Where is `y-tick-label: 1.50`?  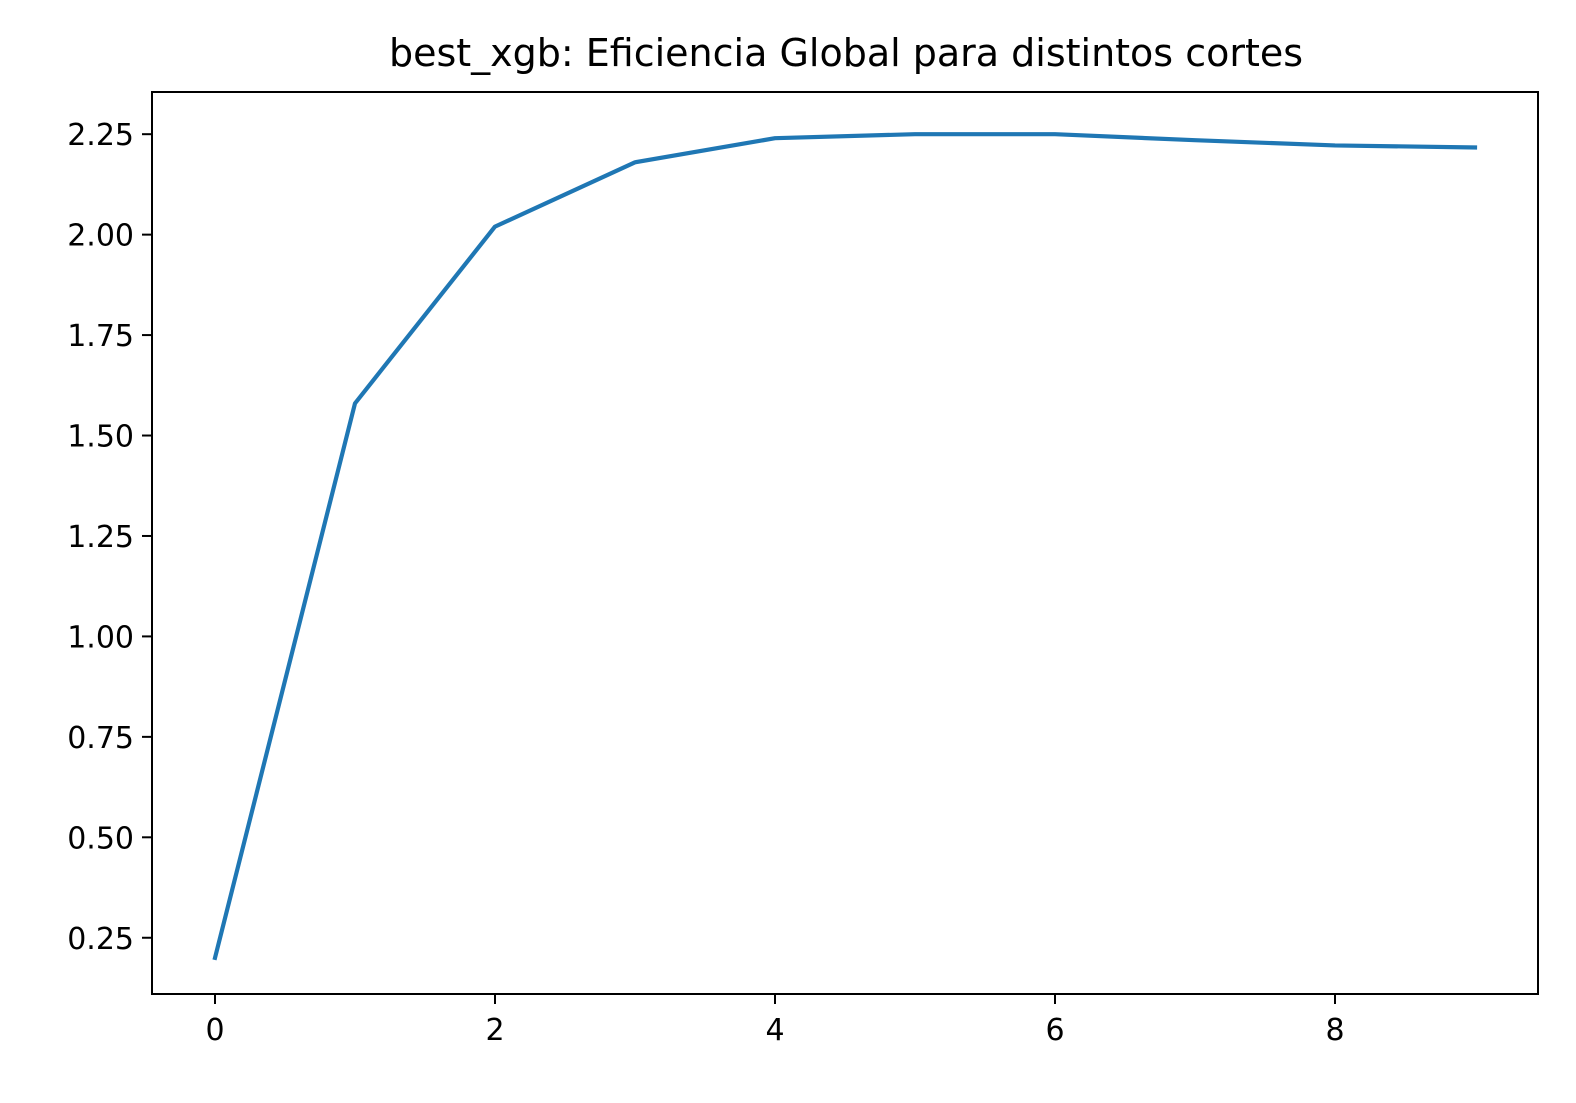
y-tick-label: 1.50 is located at coordinates (100, 437).